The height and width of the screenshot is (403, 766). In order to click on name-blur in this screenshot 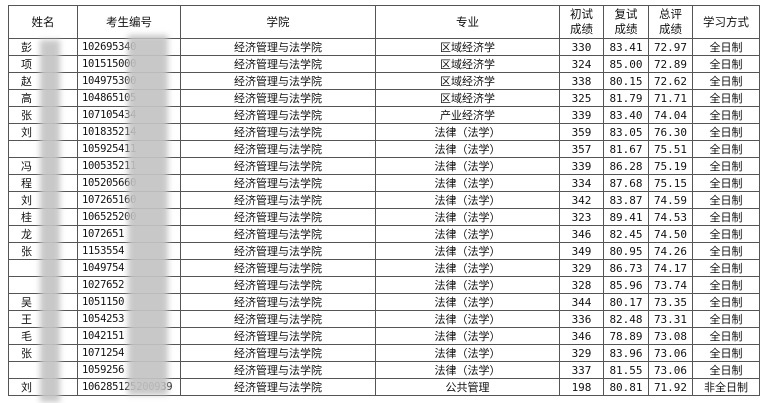, I will do `click(50, 221)`.